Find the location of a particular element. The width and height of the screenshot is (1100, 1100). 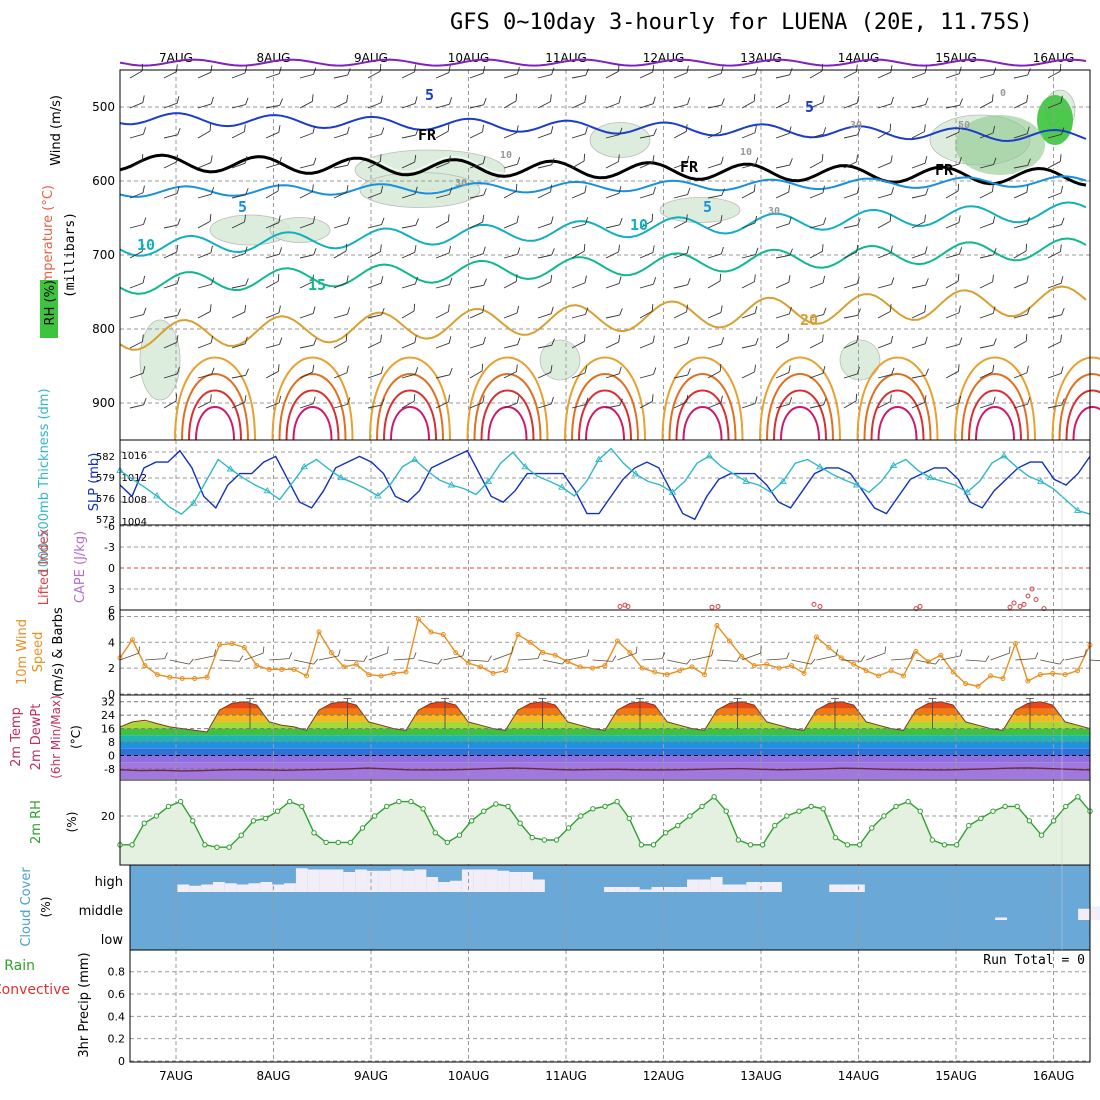

date-label-bottom: 13AUG is located at coordinates (761, 1076).